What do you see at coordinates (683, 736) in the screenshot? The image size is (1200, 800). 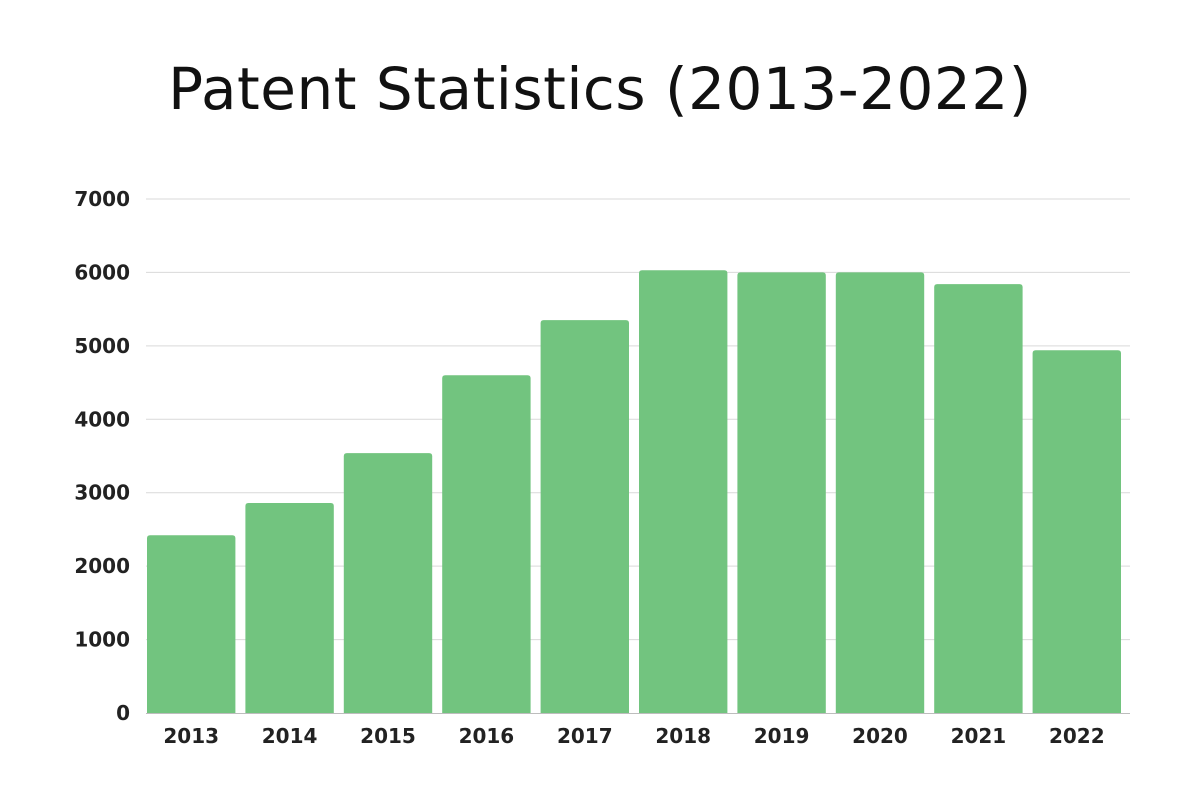 I see `x-tick-label: 2018` at bounding box center [683, 736].